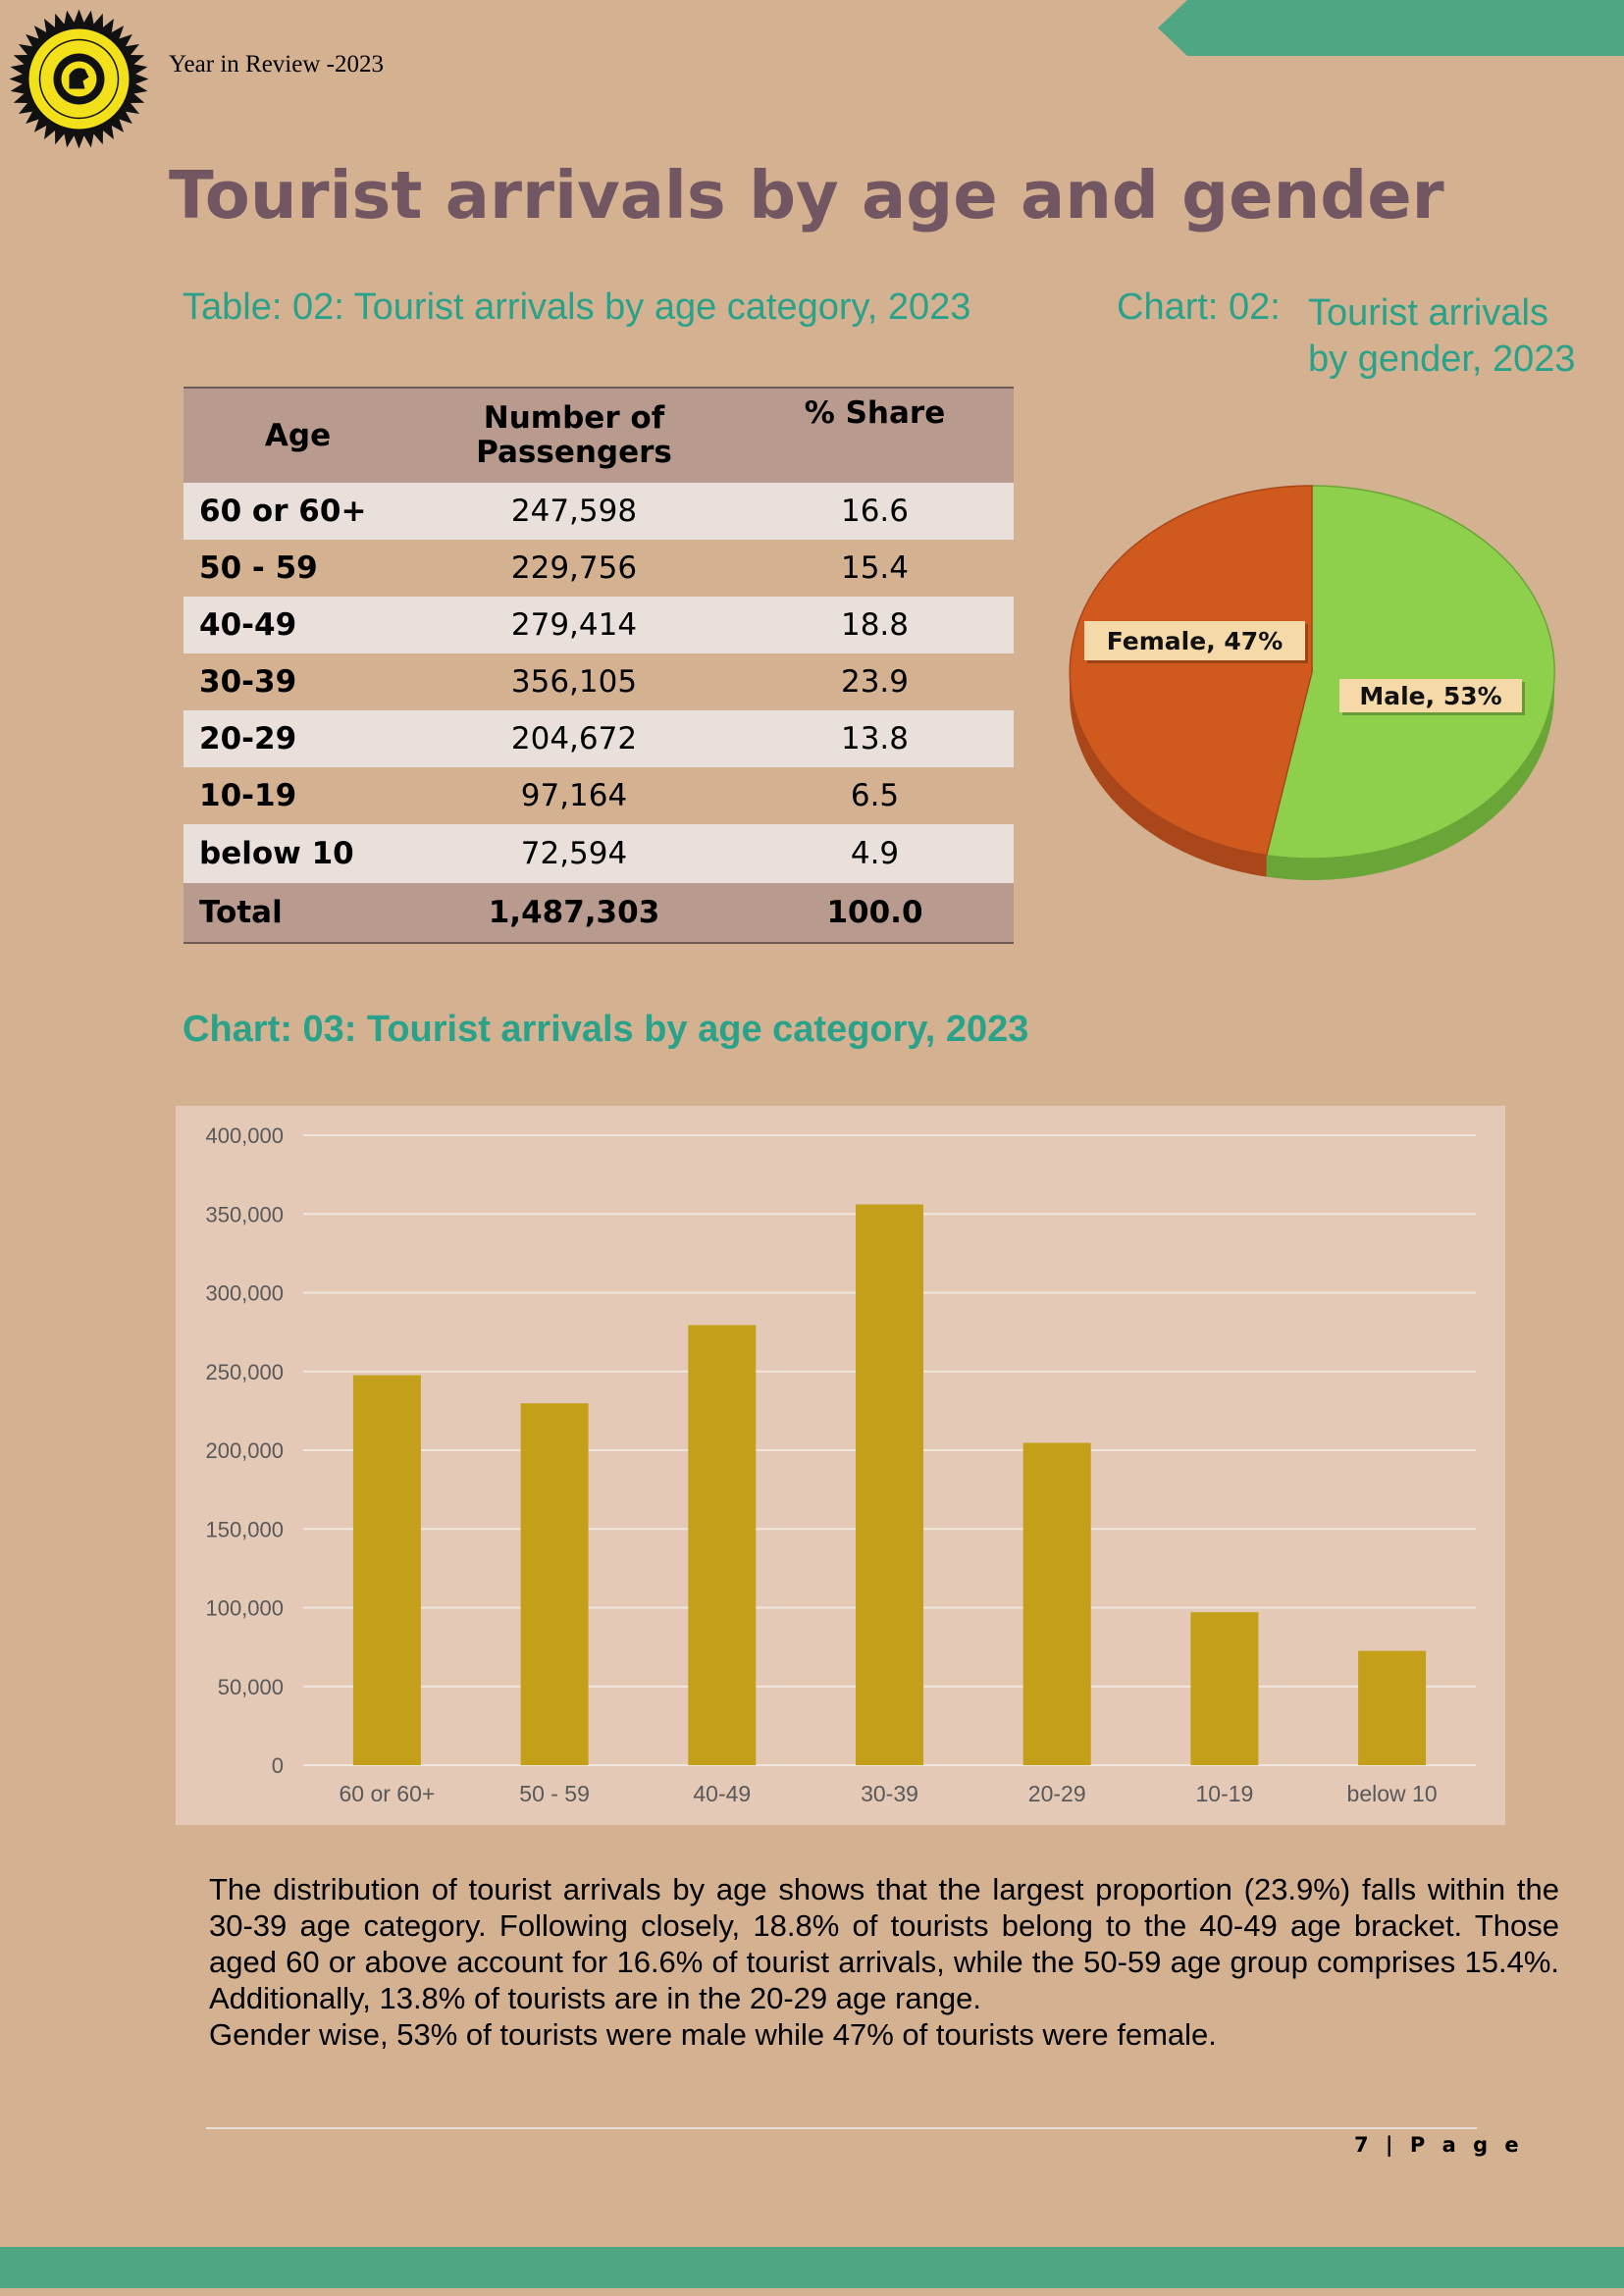  Describe the element at coordinates (276, 853) in the screenshot. I see `age-cell: below 10` at that location.